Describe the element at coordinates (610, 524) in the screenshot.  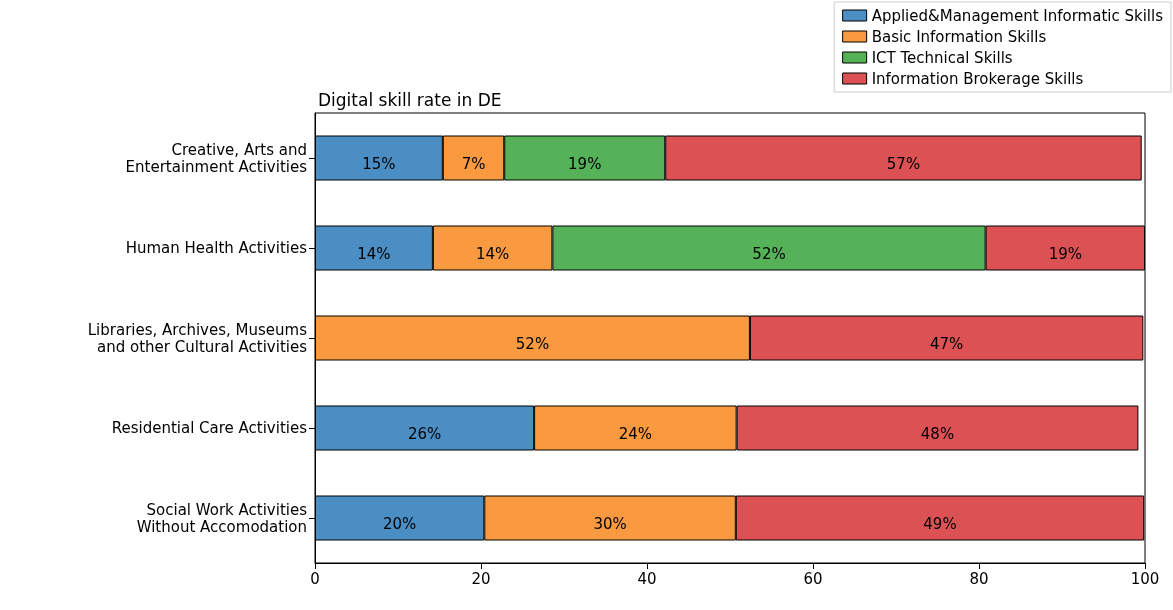
I see `data-label: 30%` at that location.